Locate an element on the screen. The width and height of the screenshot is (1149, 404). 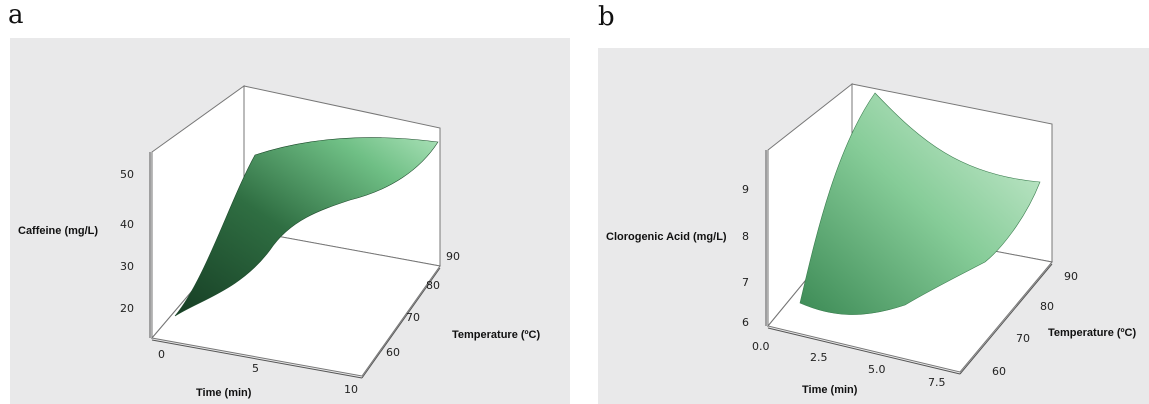
chart-b-x-tick: 5.0 is located at coordinates (877, 369).